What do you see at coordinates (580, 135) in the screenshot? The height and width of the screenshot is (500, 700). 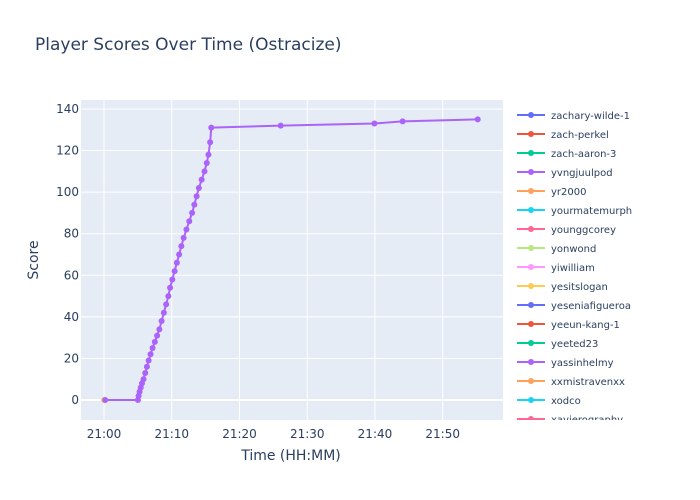 I see `legend-label: zach-perkel` at bounding box center [580, 135].